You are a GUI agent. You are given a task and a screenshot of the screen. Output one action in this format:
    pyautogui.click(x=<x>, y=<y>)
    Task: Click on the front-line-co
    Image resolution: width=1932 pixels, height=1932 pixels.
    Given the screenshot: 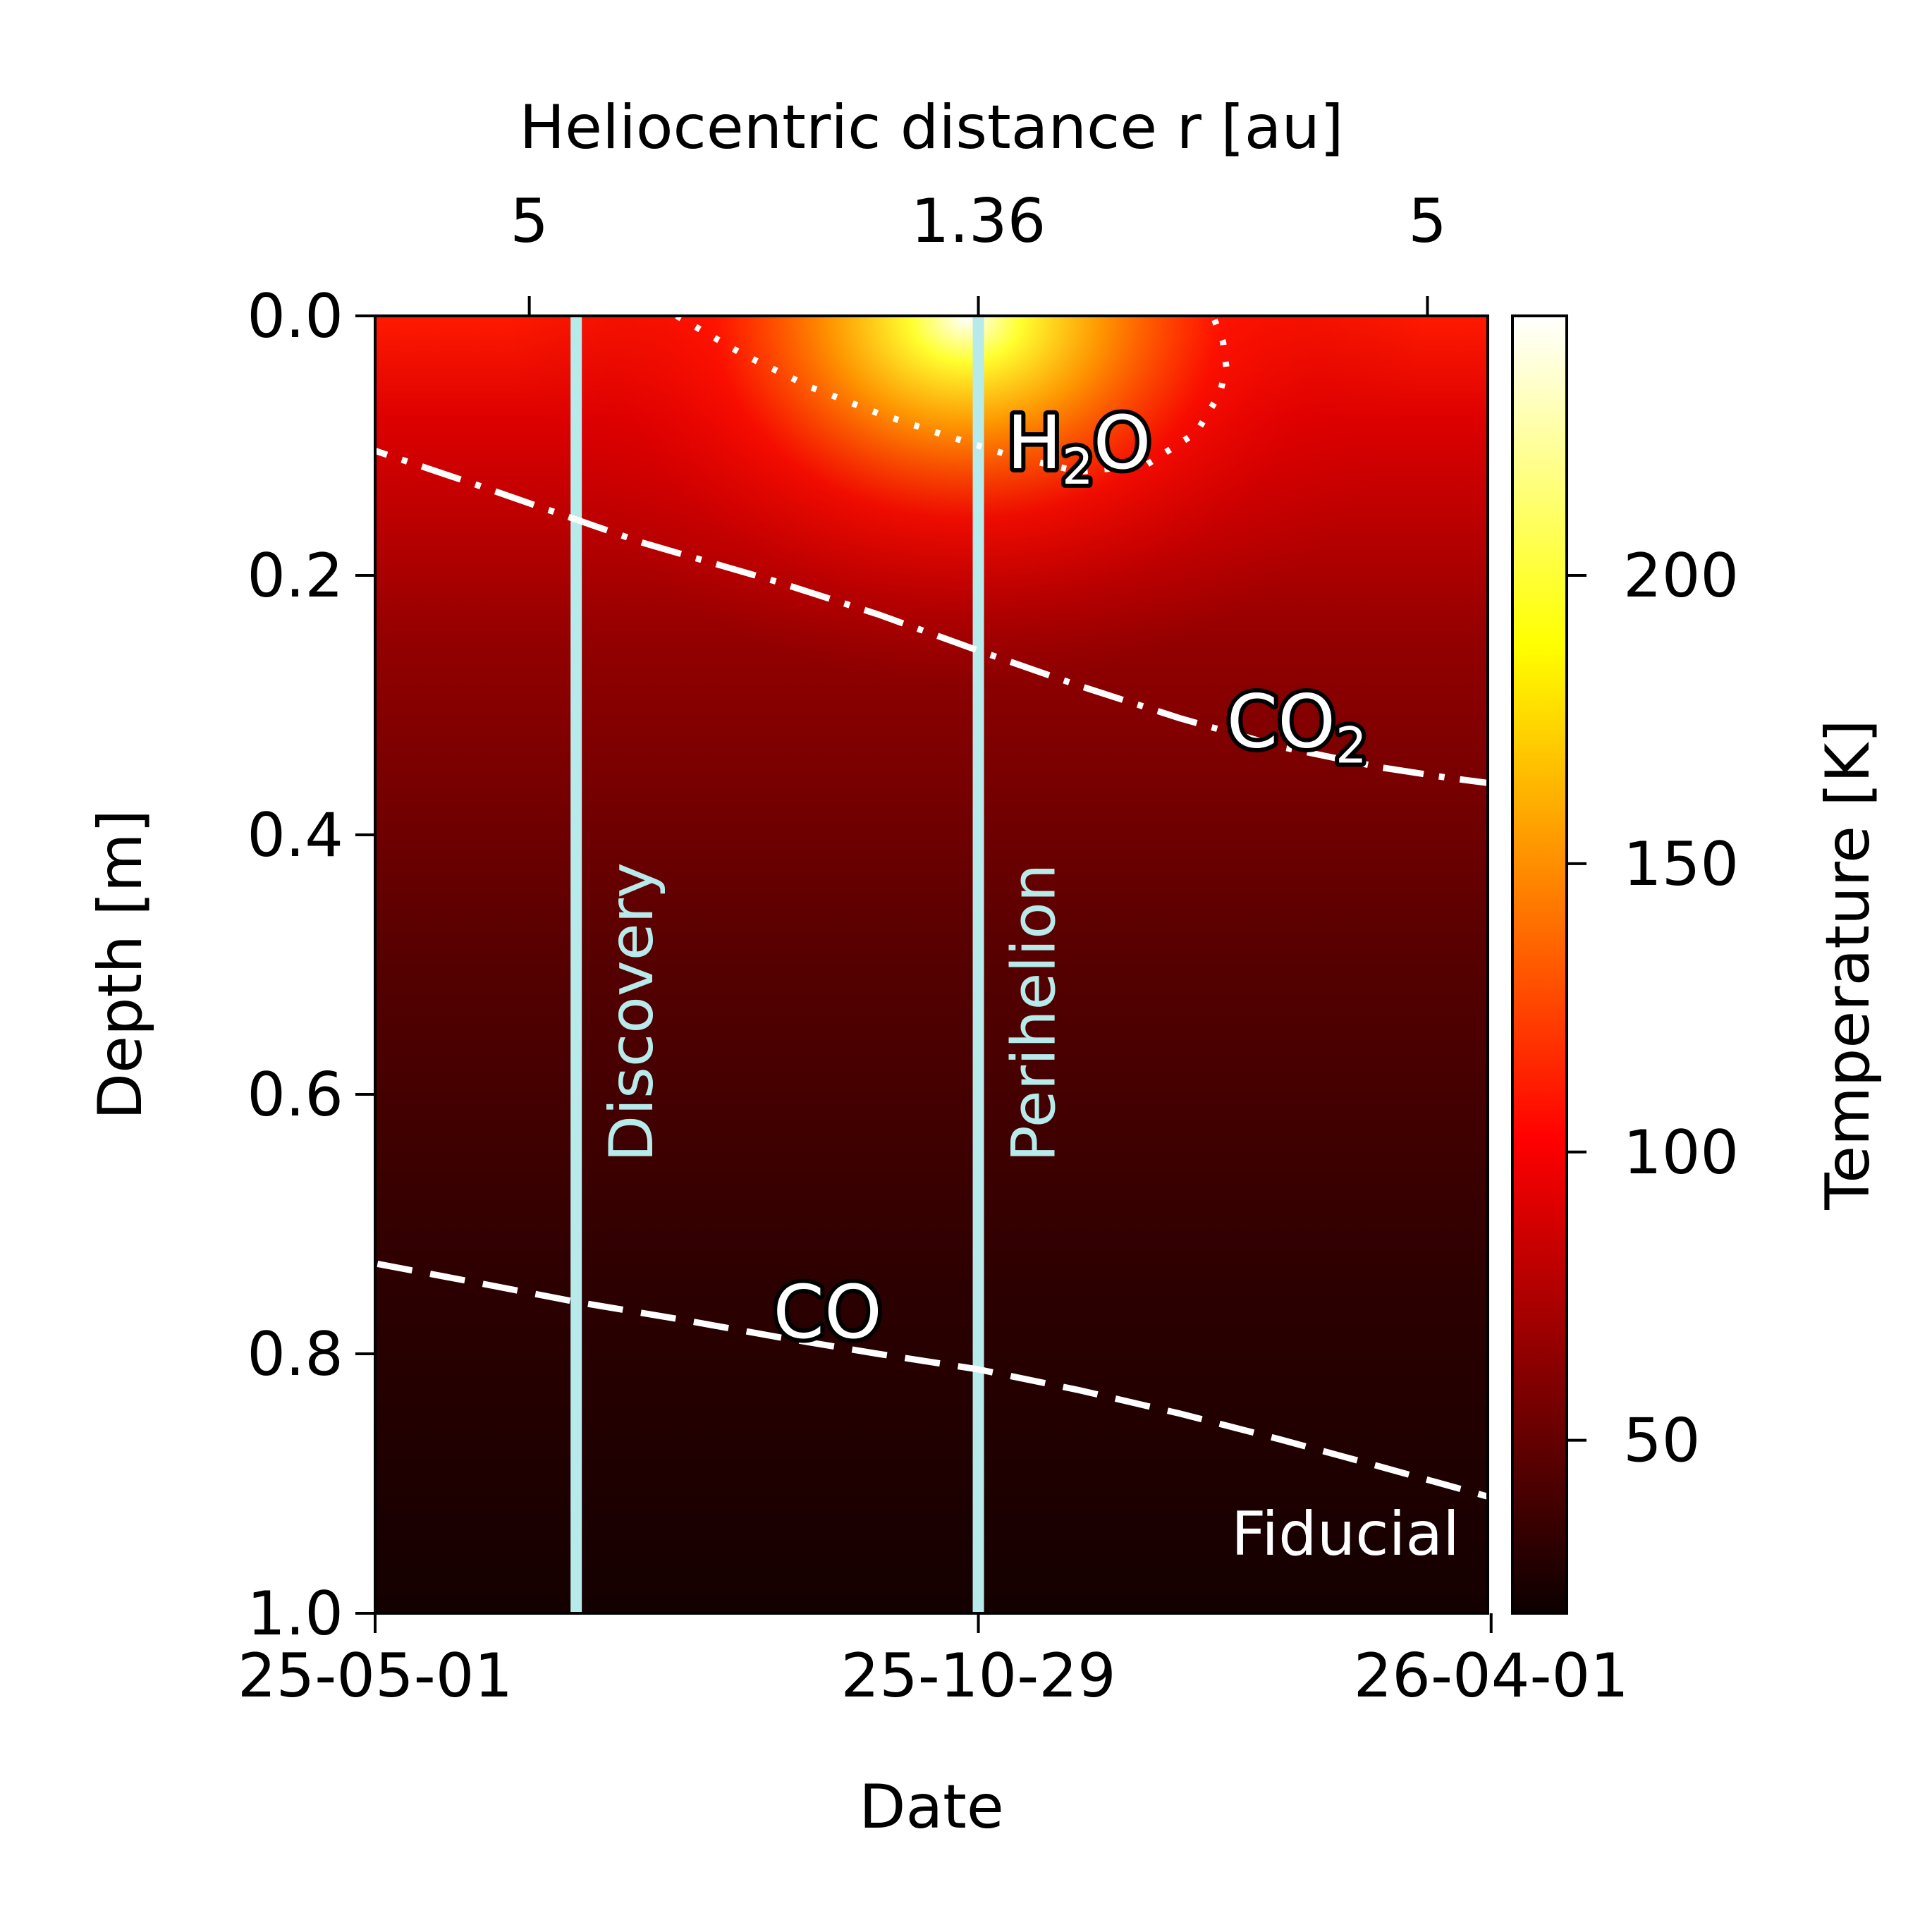 What is the action you would take?
    pyautogui.click(x=932, y=1380)
    